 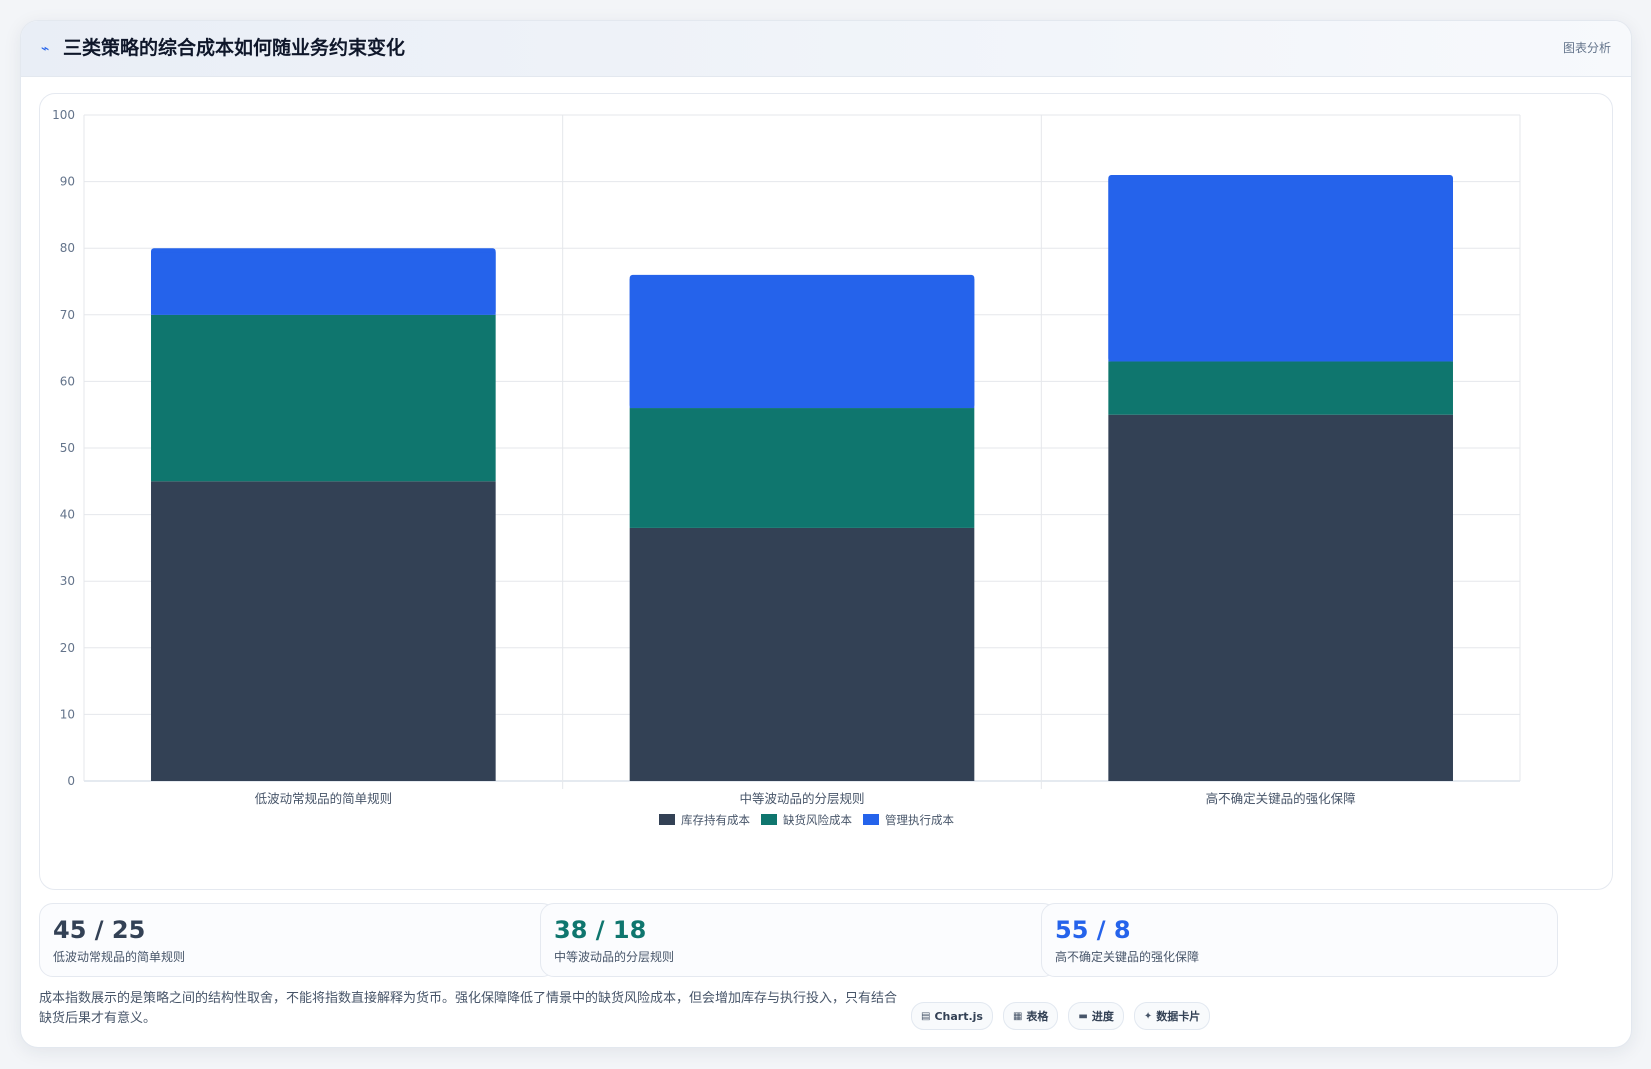 I want to click on pill-progress: ▬ 进度, so click(x=1096, y=1016).